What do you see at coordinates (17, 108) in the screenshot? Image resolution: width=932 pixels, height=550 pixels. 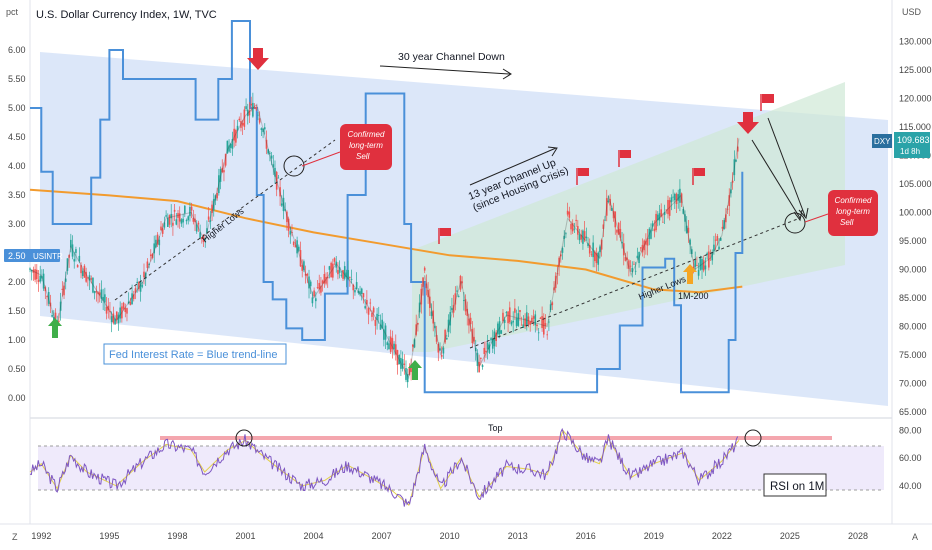 I see `left-tick-label: 5.00` at bounding box center [17, 108].